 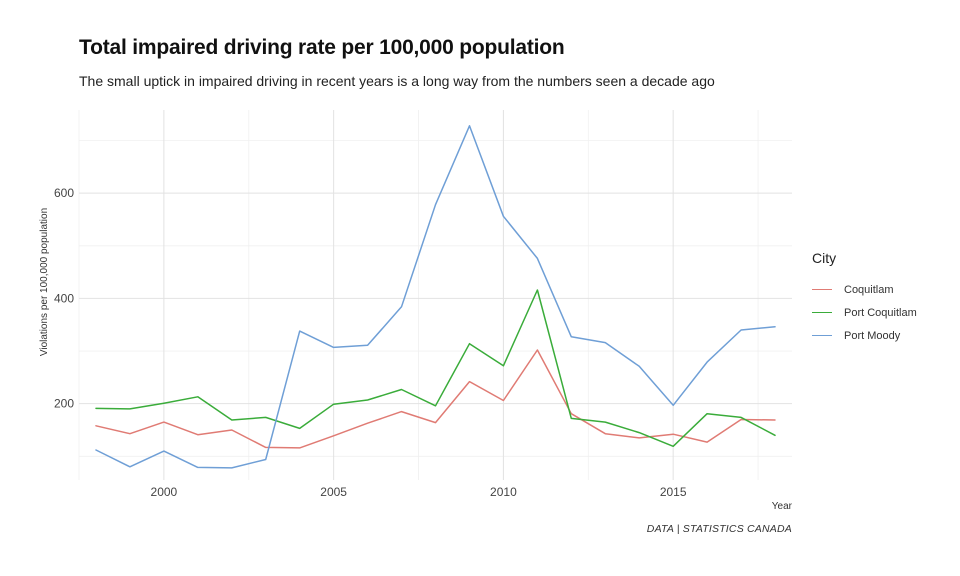 I want to click on legend-item-port-moody: Port Moody, so click(x=864, y=335).